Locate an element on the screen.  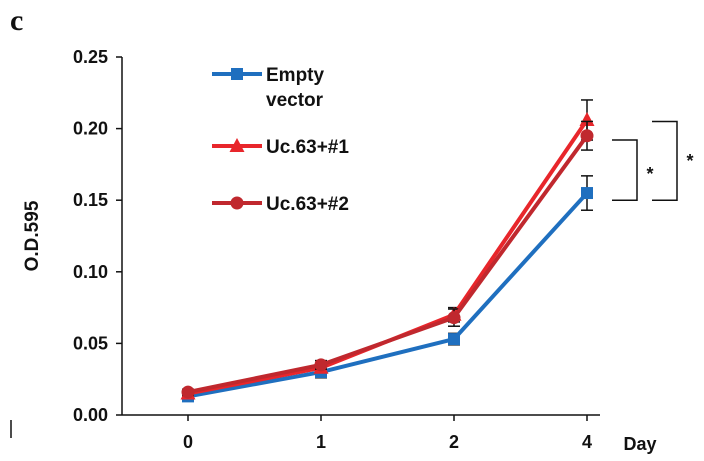
legend-entry-3: Uc.63+#2 is located at coordinates (280, 204).